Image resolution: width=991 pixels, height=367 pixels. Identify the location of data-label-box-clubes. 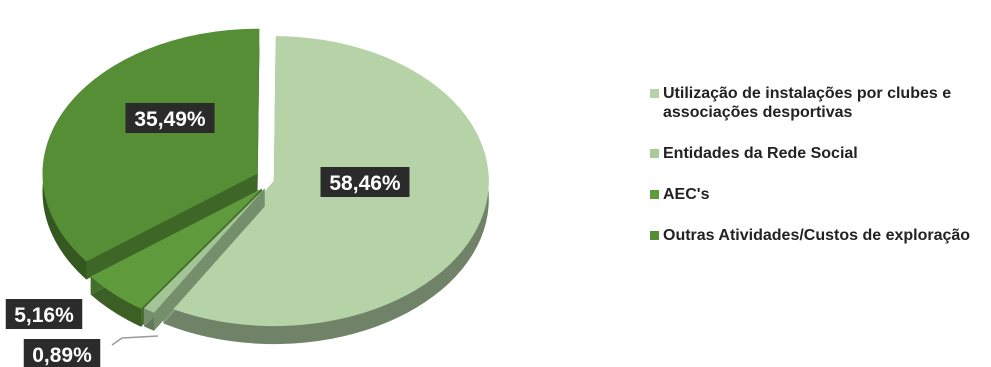
(365, 182).